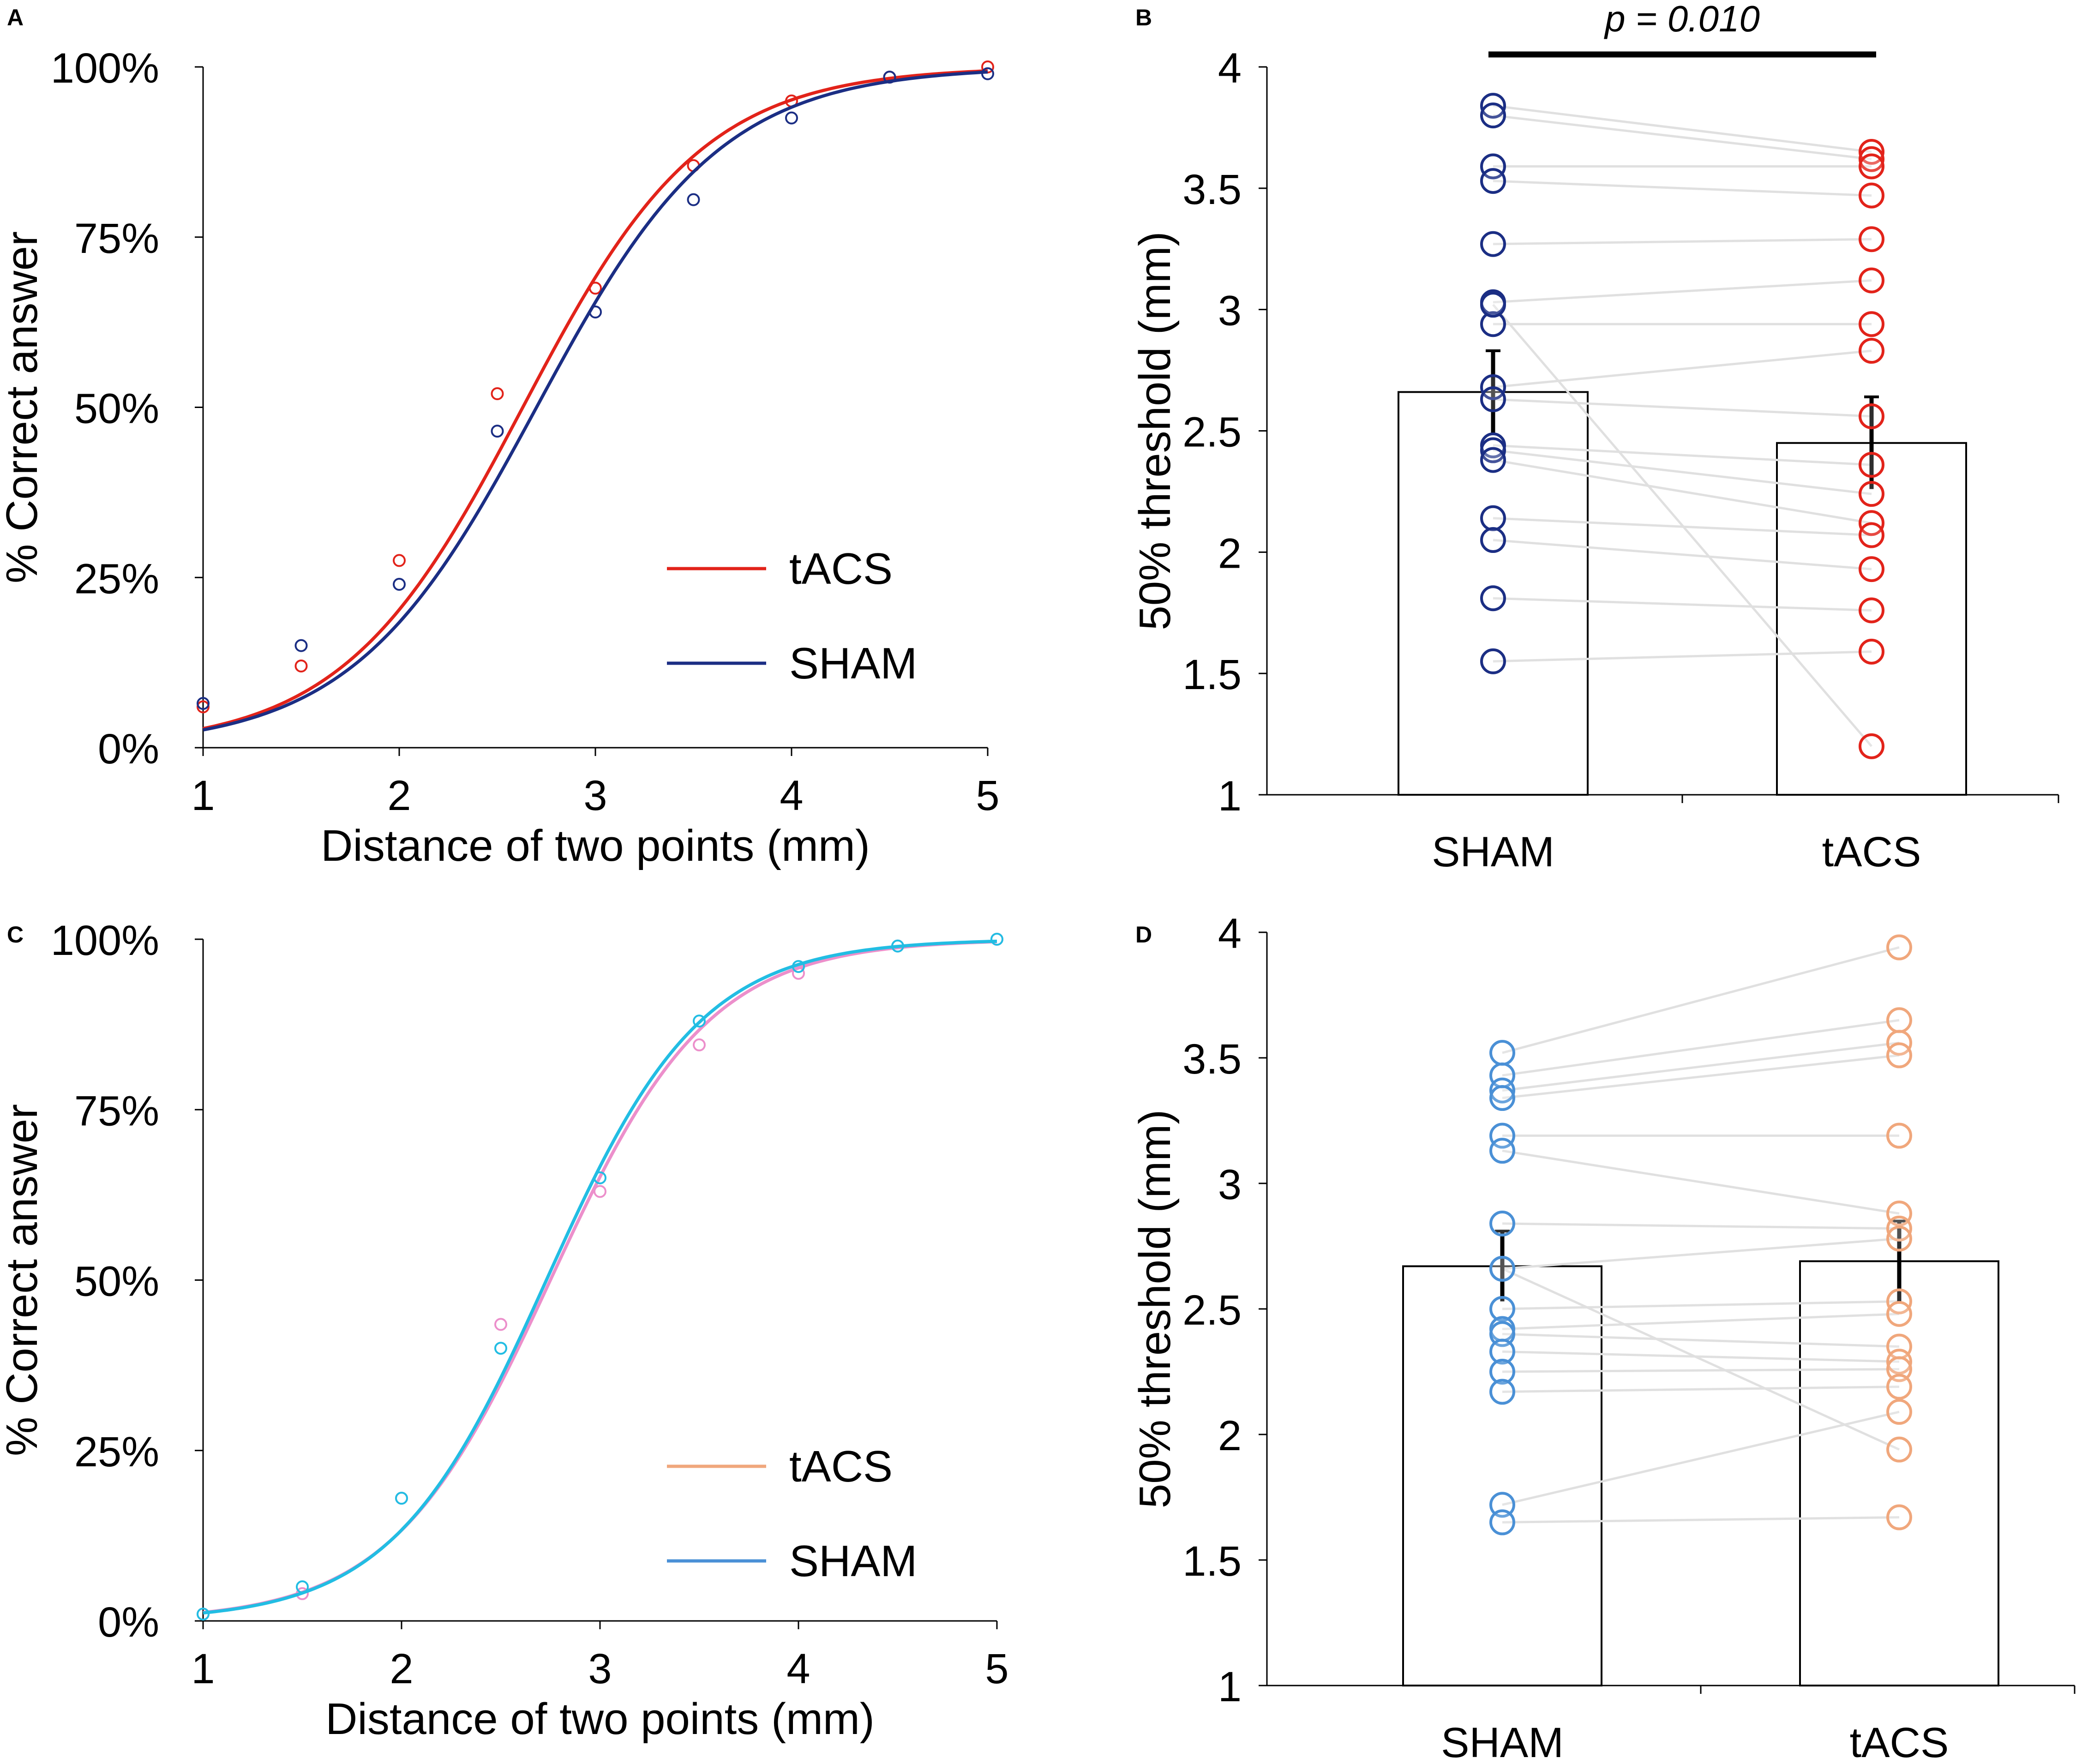  What do you see at coordinates (600, 1719) in the screenshot?
I see `x-axis-title: Distance of two points (mm)` at bounding box center [600, 1719].